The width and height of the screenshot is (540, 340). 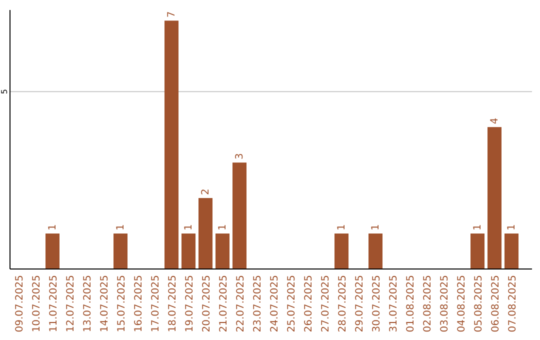 I want to click on x-tick-label: 17.07.2025, so click(x=156, y=303).